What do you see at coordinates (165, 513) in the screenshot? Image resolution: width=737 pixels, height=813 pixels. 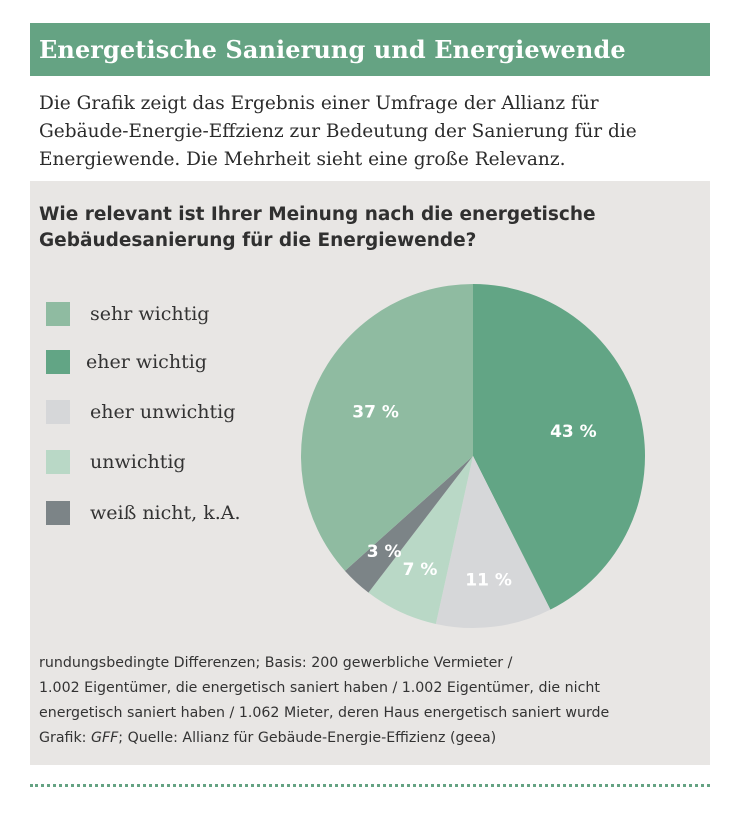 I see `legend-label: weiß nicht, k.A.` at bounding box center [165, 513].